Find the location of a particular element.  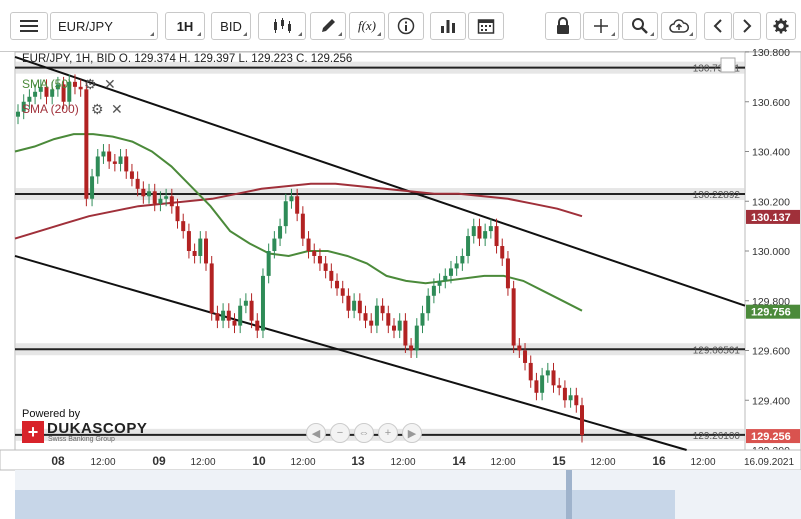

swiss-cross-icon: + is located at coordinates (33, 432).